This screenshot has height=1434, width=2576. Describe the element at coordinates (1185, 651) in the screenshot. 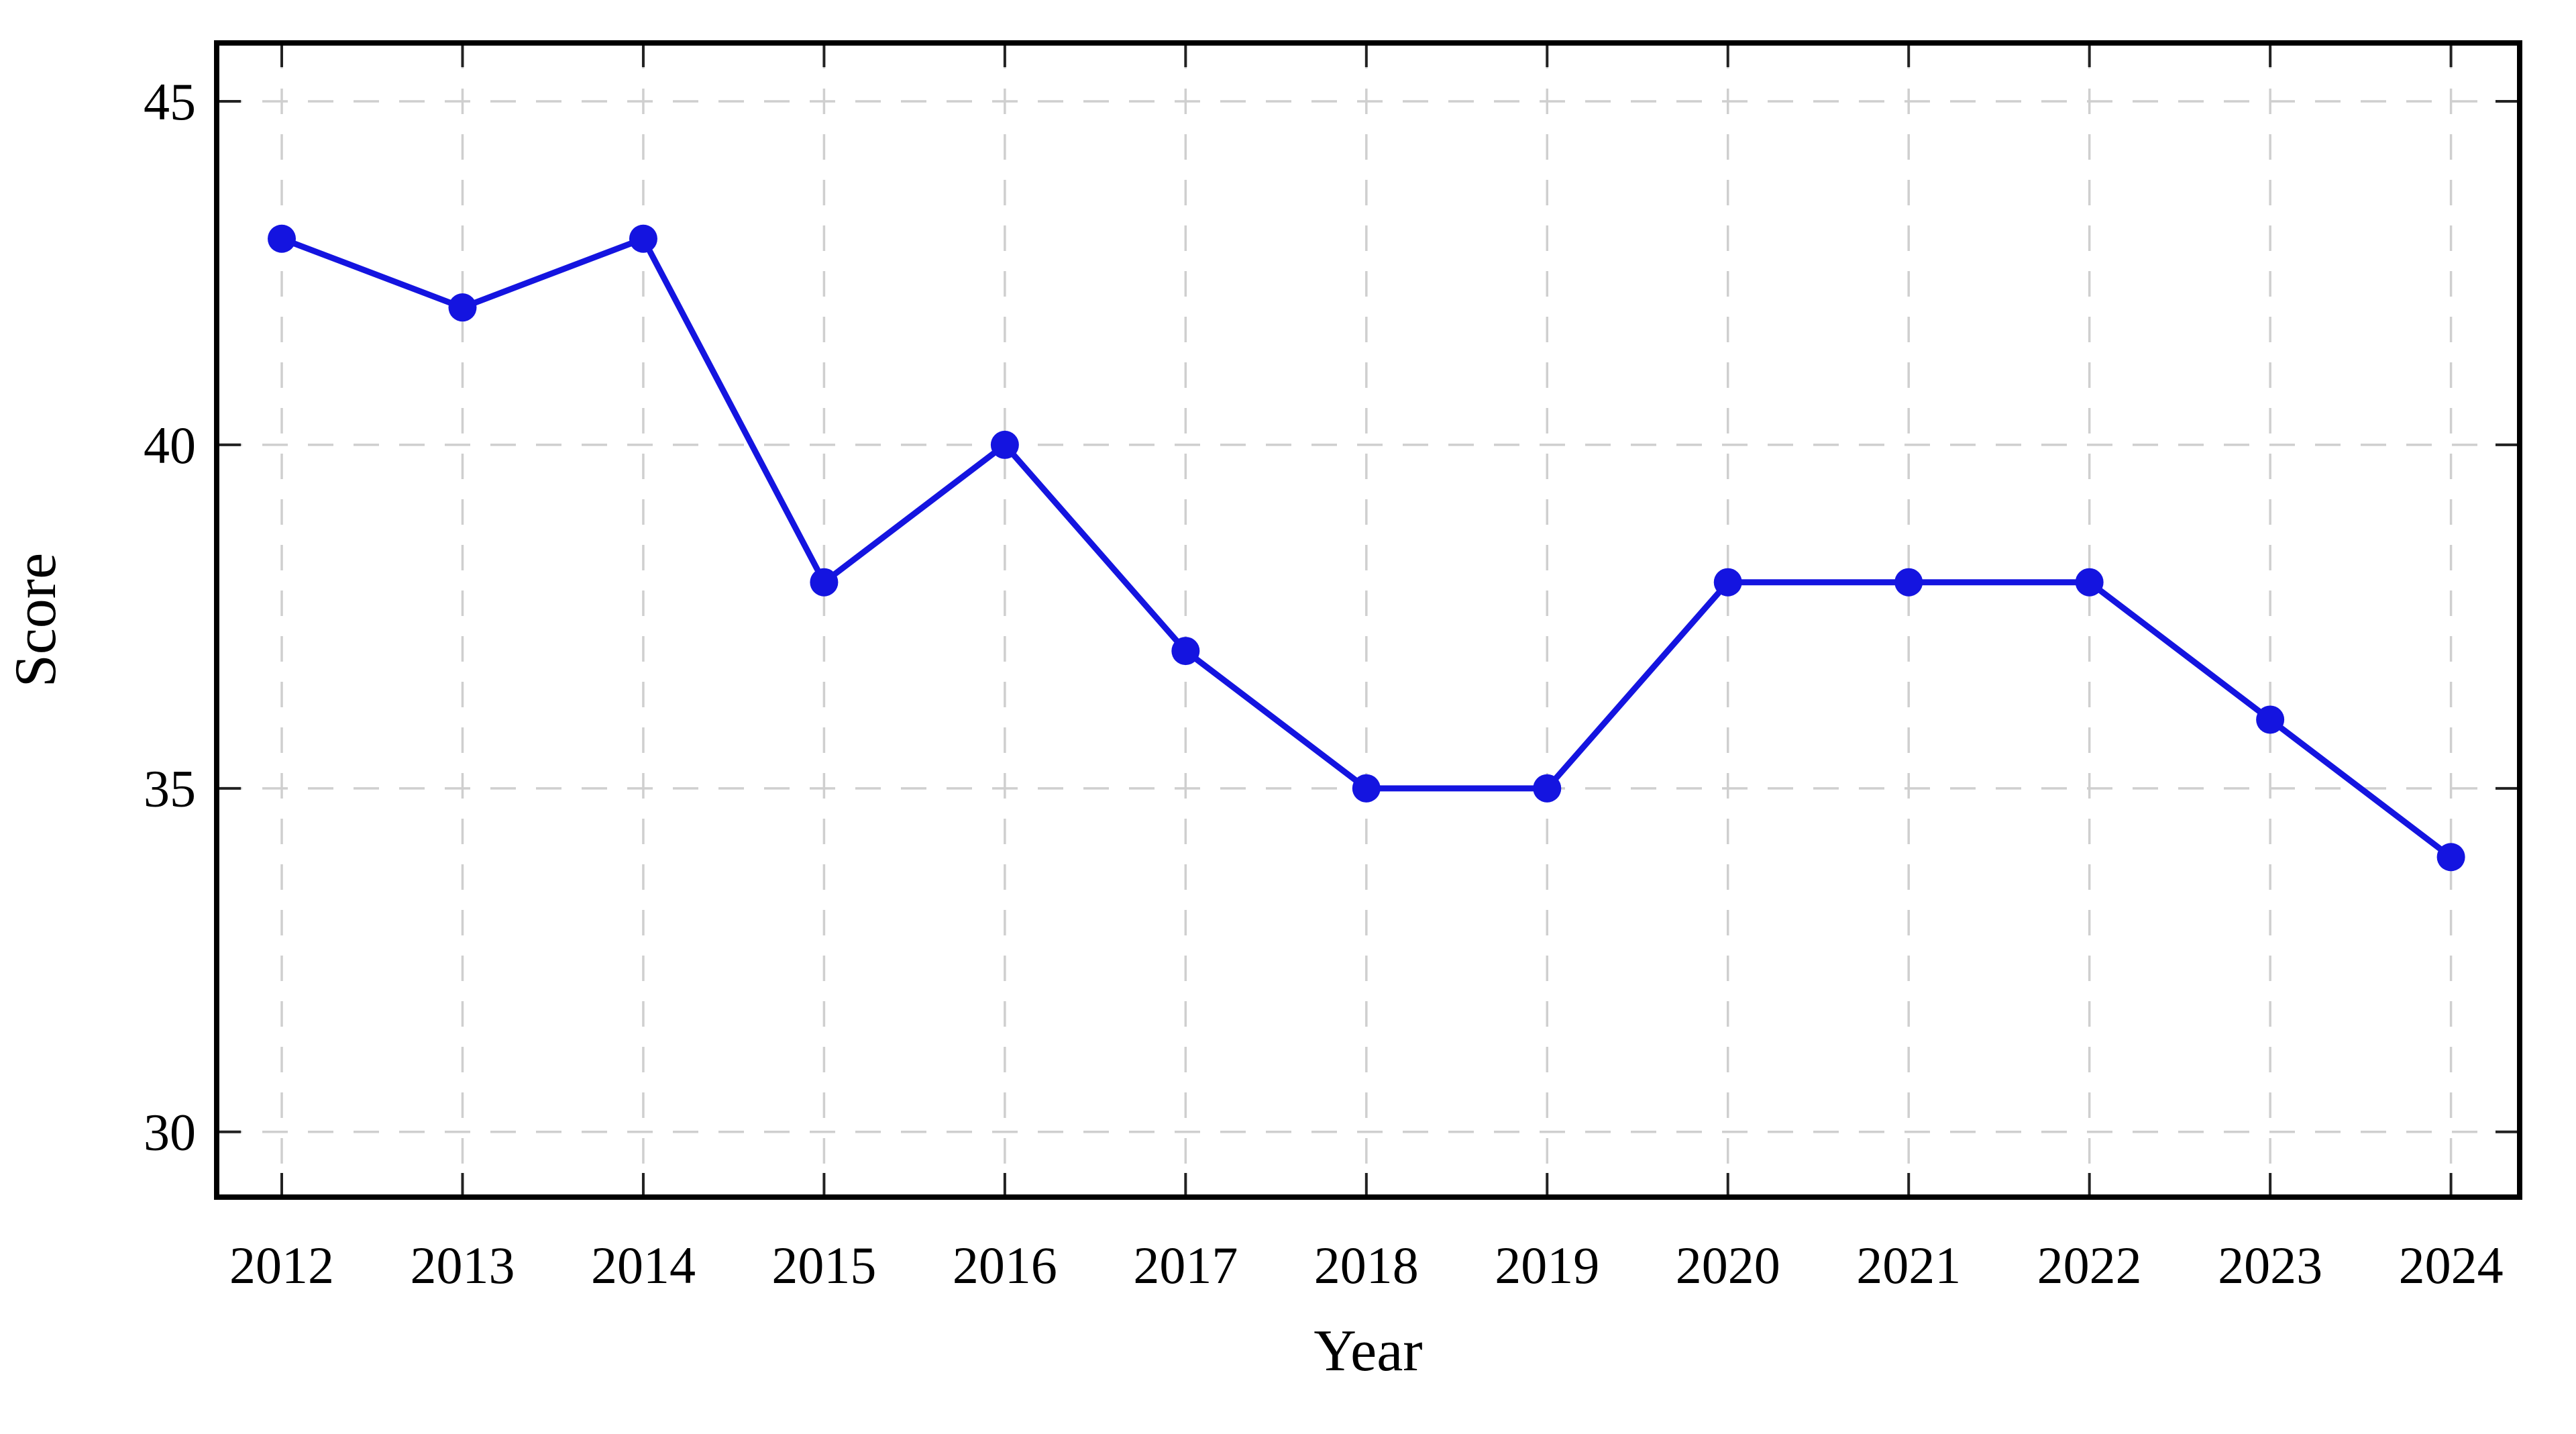

I see `data-point-2017` at that location.